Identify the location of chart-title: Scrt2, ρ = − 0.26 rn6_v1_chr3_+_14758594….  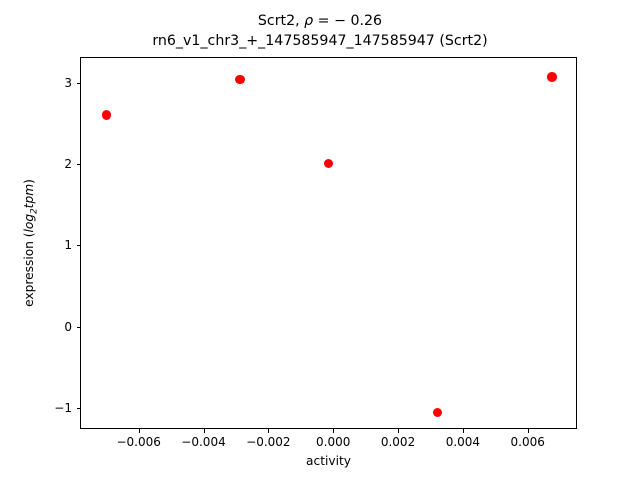
(320, 31).